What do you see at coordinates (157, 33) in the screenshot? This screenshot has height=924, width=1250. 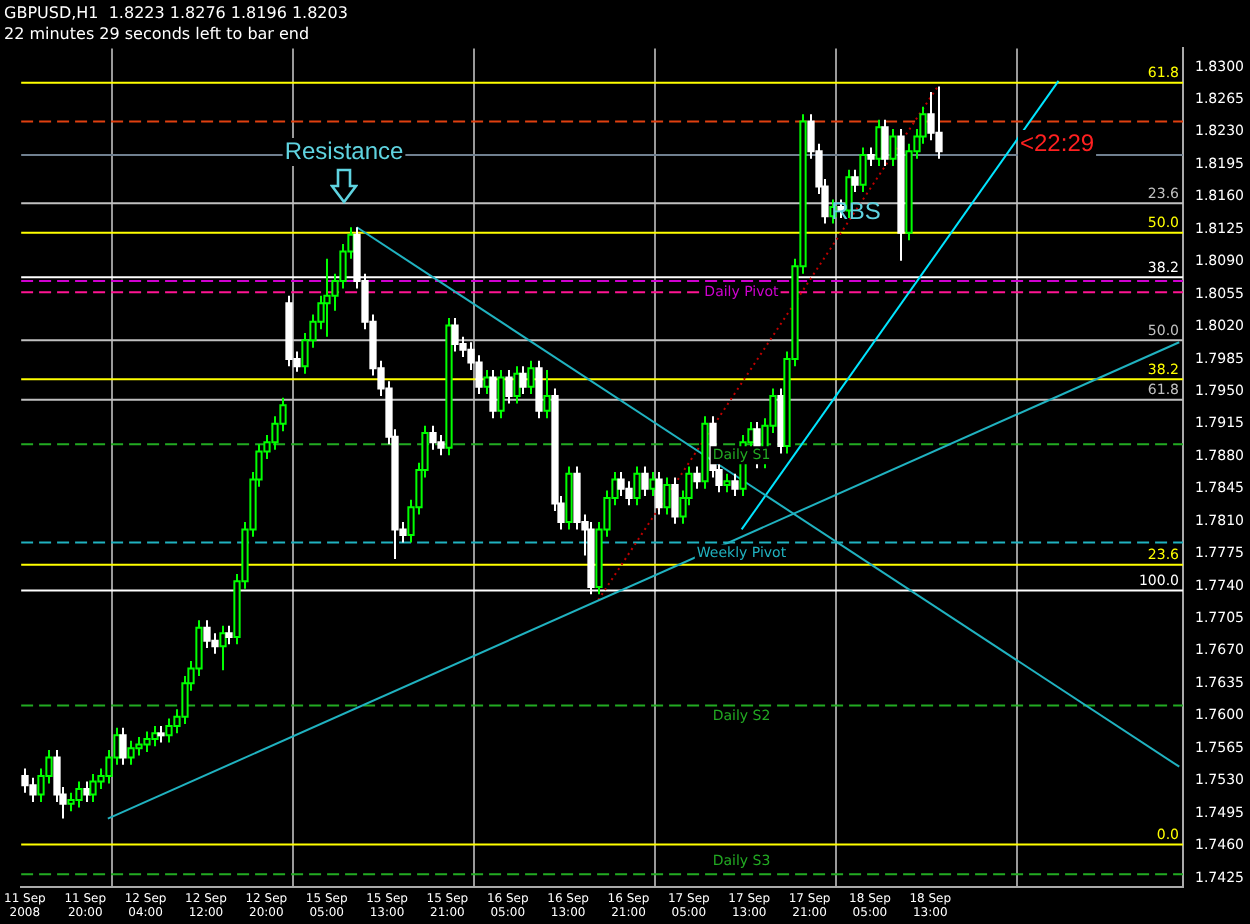 I see `chart-subtitle: 22 minutes 29 seconds left to bar end` at bounding box center [157, 33].